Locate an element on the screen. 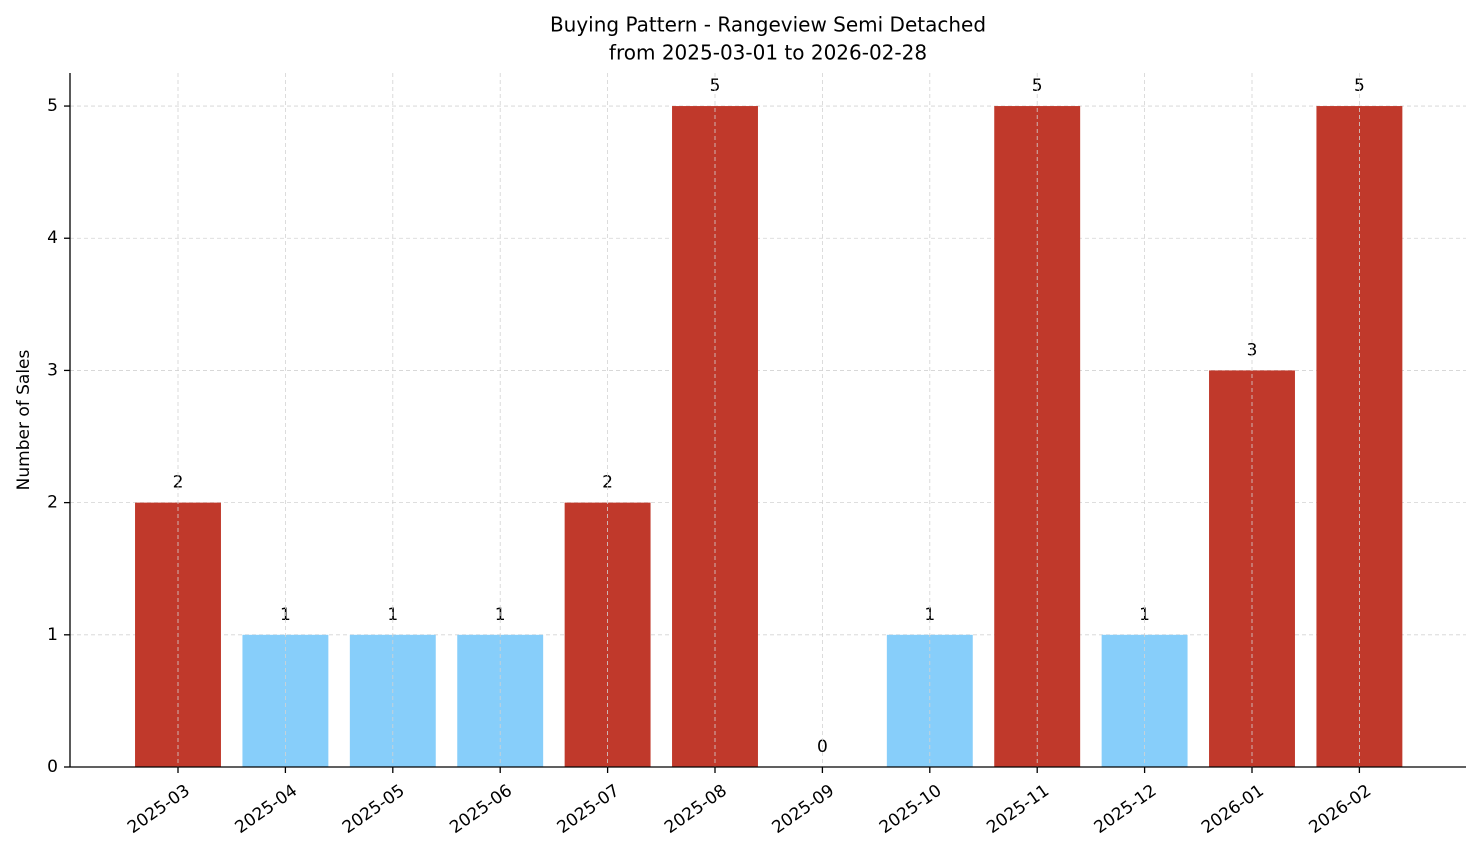 The width and height of the screenshot is (1481, 863). y-tick-label: 0 is located at coordinates (52, 767).